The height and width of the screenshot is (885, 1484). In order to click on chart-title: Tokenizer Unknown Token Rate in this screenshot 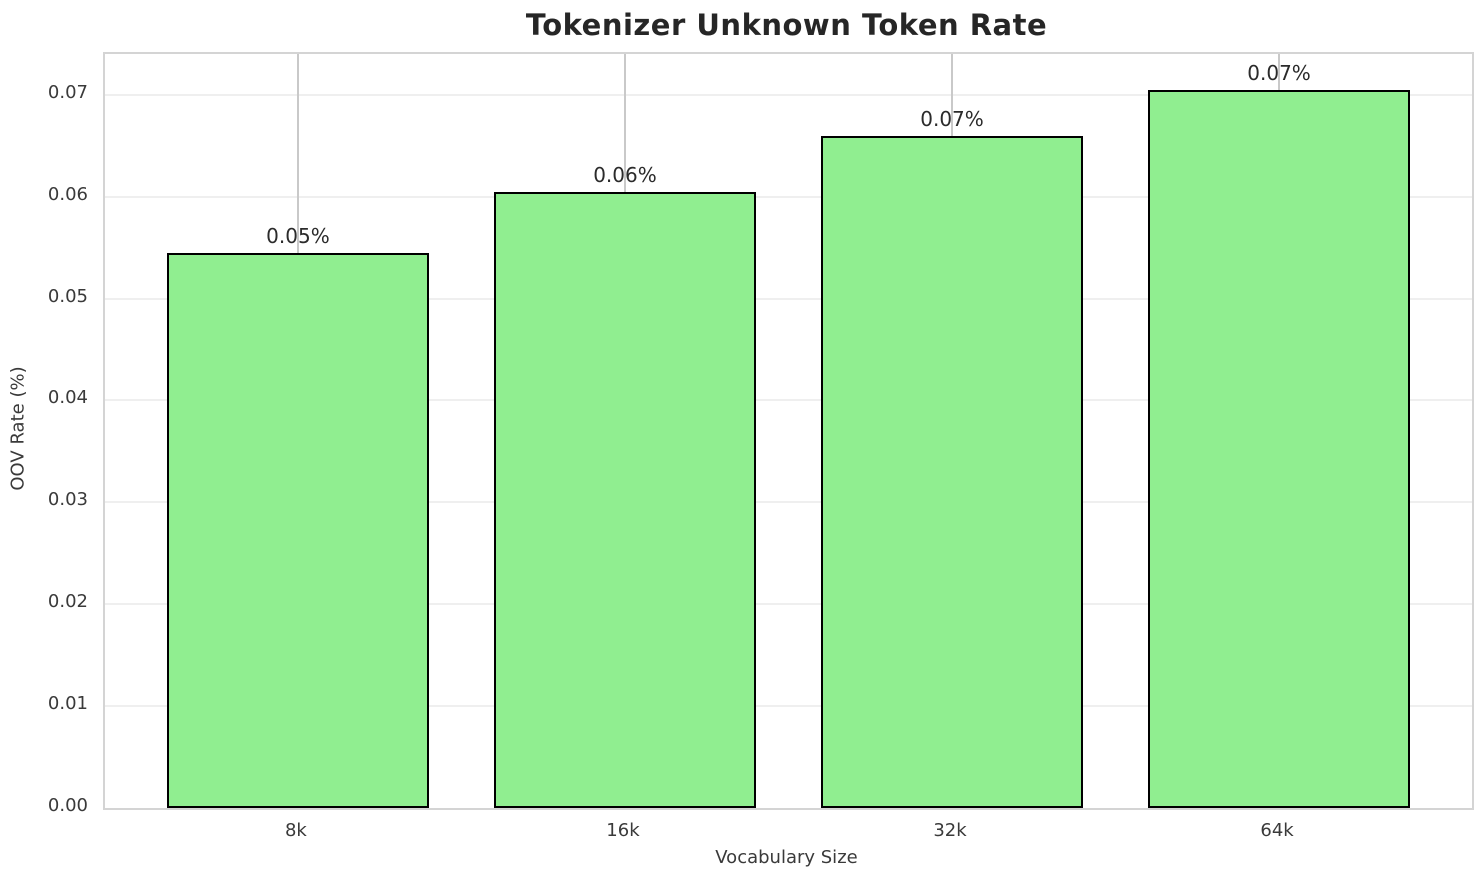, I will do `click(786, 25)`.